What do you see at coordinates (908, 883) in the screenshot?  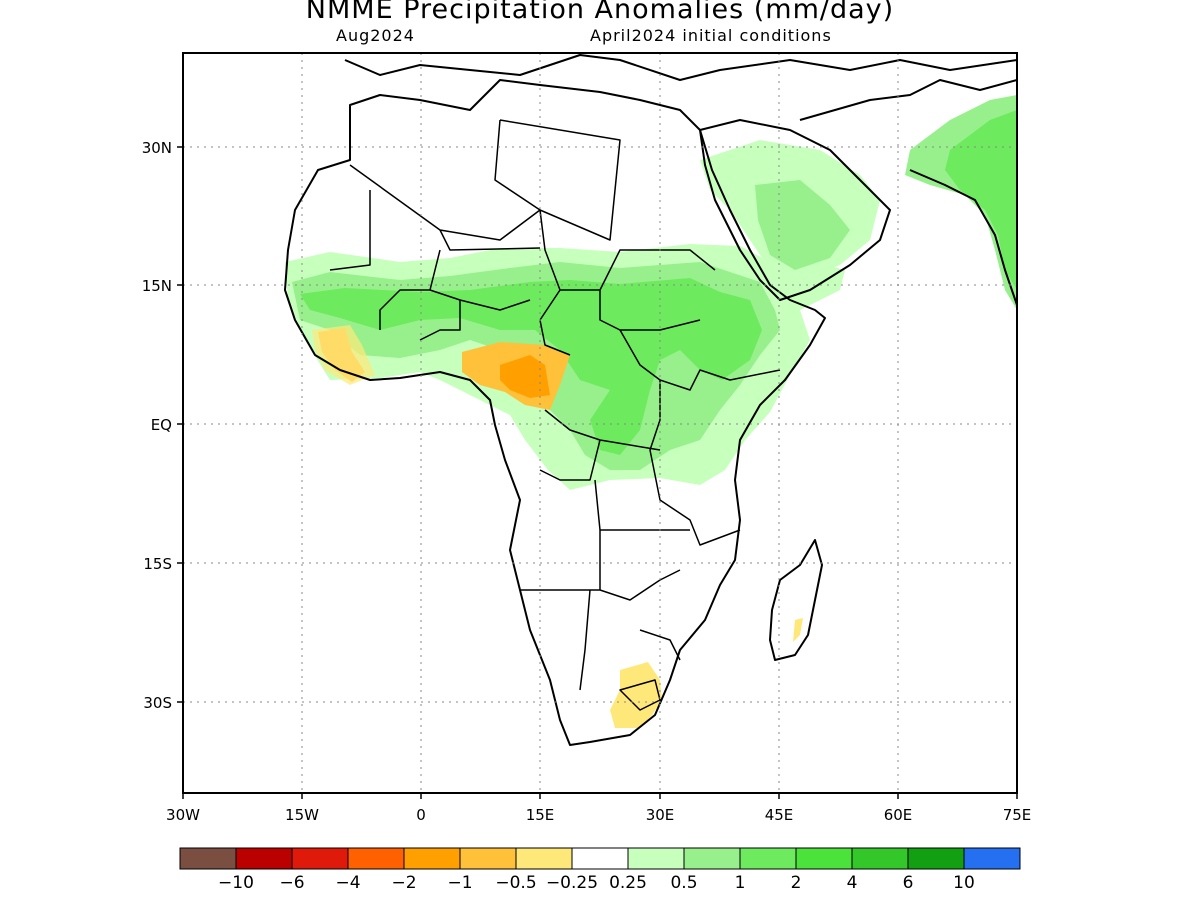 I see `colorbar-label: 6` at bounding box center [908, 883].